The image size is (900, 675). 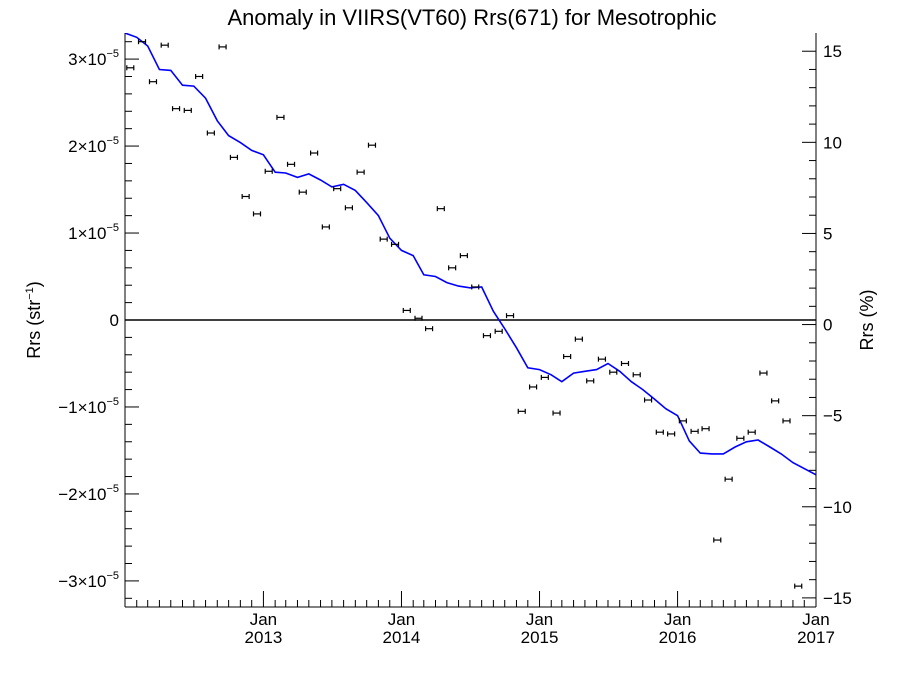 What do you see at coordinates (82, 494) in the screenshot?
I see `y-left-tick-mantissa: −2×10` at bounding box center [82, 494].